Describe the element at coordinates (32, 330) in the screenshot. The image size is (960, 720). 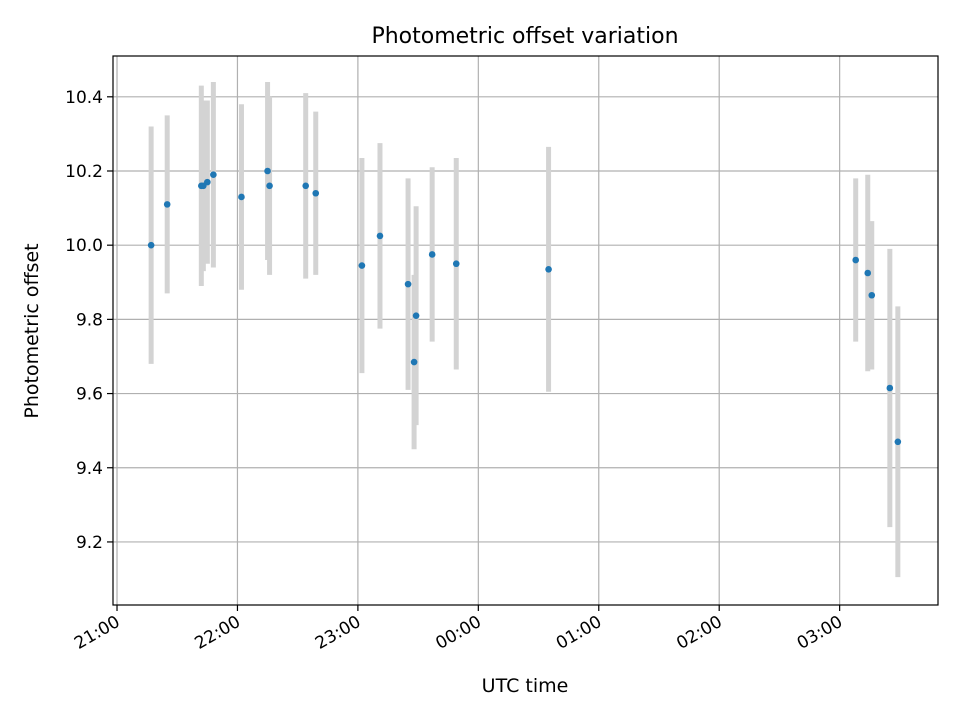
I see `y-axis-label: Photometric offset` at that location.